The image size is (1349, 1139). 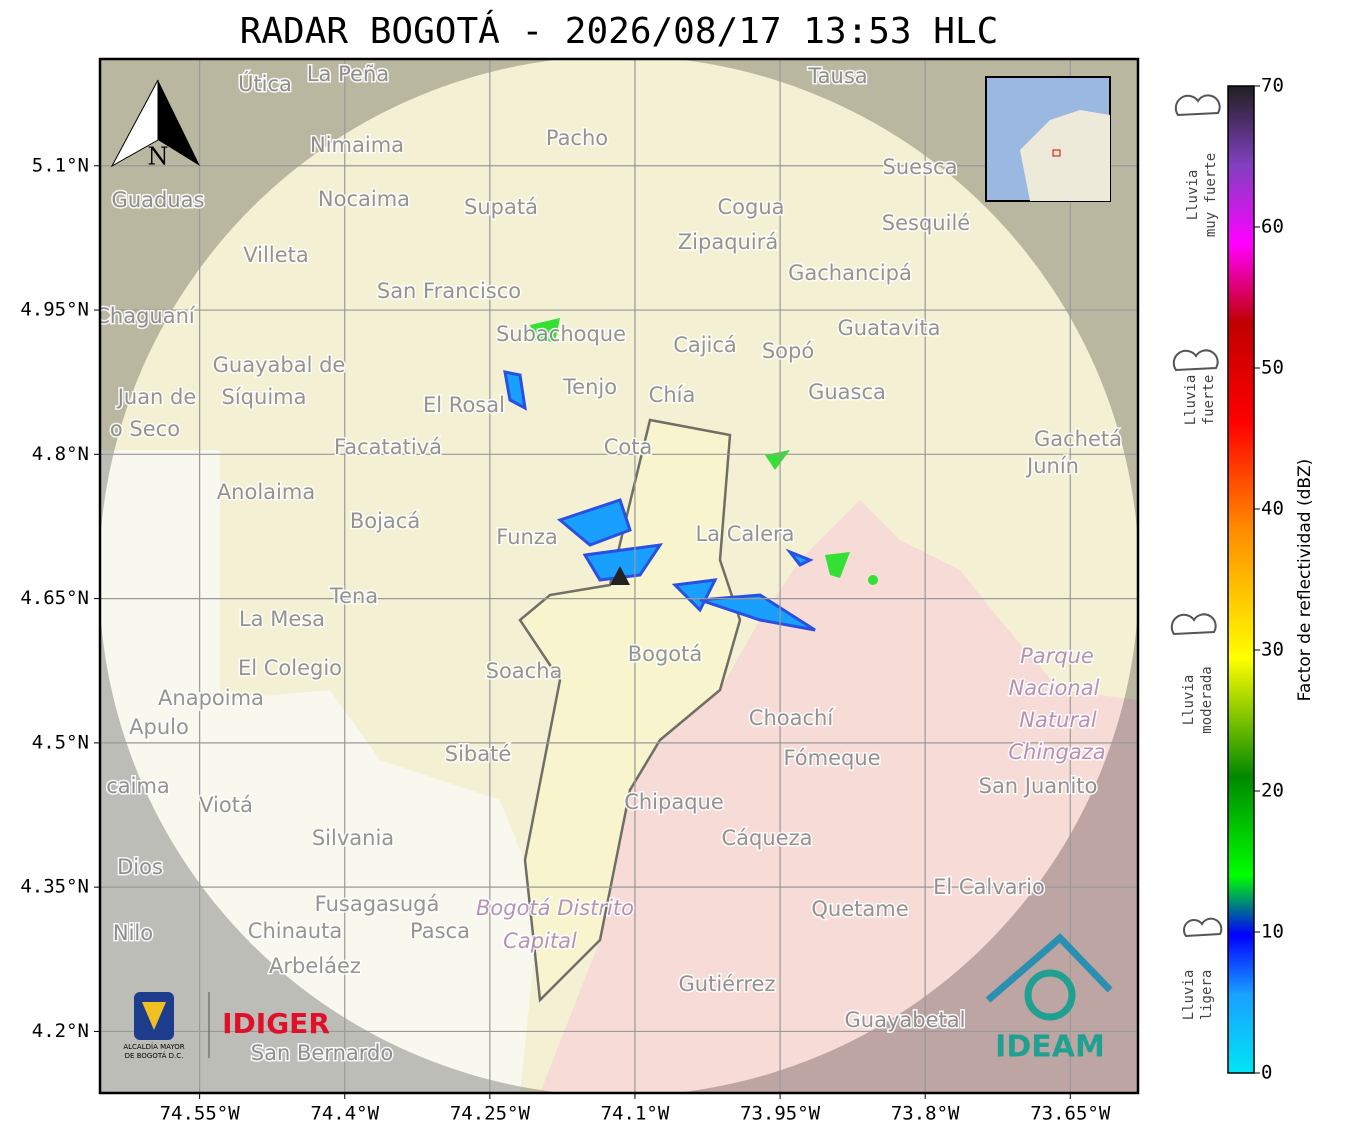 What do you see at coordinates (744, 534) in the screenshot?
I see `place-label: La Calera` at bounding box center [744, 534].